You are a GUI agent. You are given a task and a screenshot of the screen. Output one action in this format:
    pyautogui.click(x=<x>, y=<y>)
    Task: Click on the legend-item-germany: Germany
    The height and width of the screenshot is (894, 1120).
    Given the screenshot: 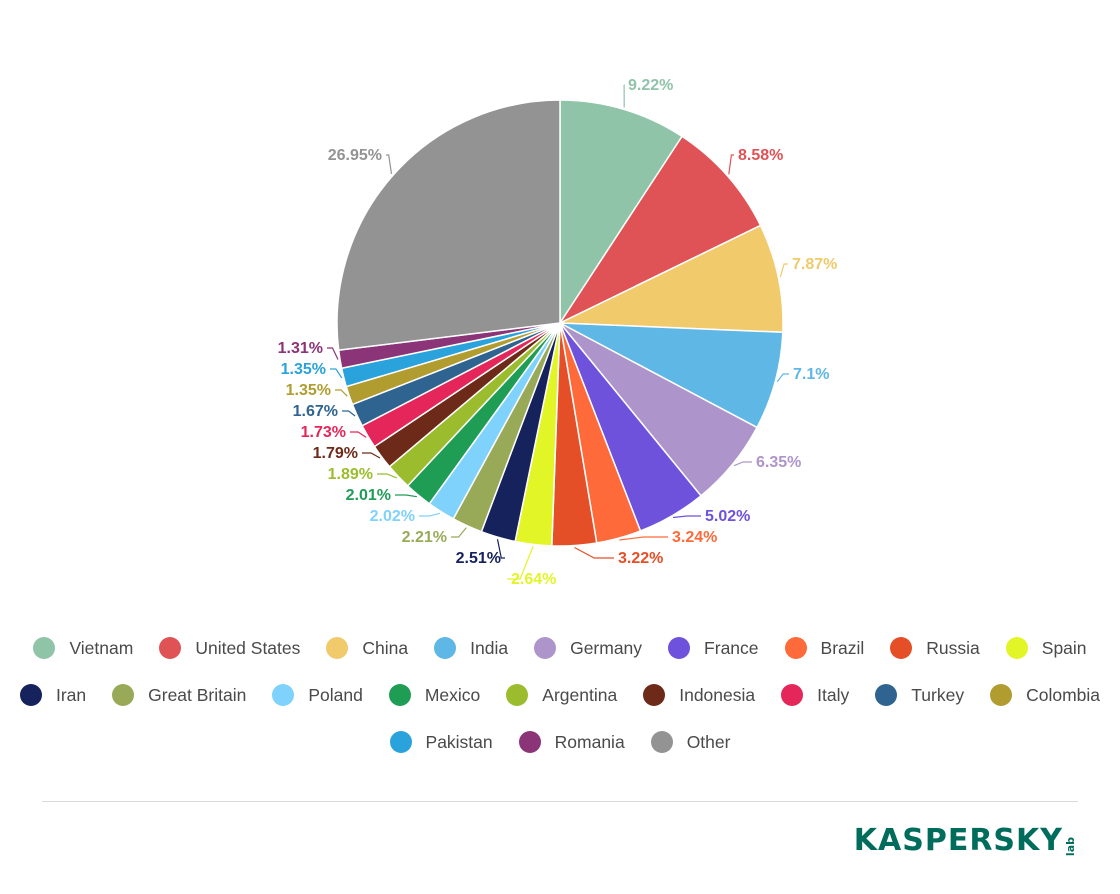 What is the action you would take?
    pyautogui.click(x=588, y=648)
    